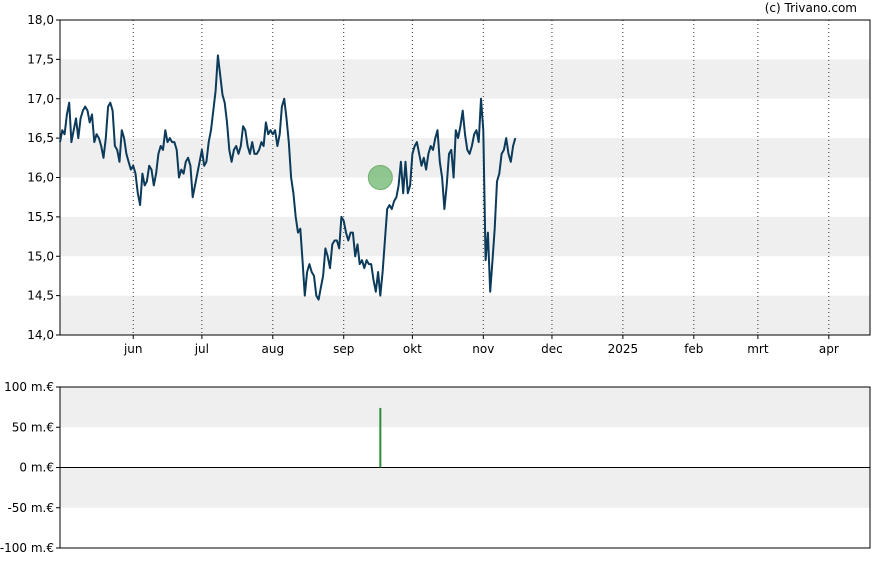  I want to click on x-tick-label: 2025, so click(623, 349).